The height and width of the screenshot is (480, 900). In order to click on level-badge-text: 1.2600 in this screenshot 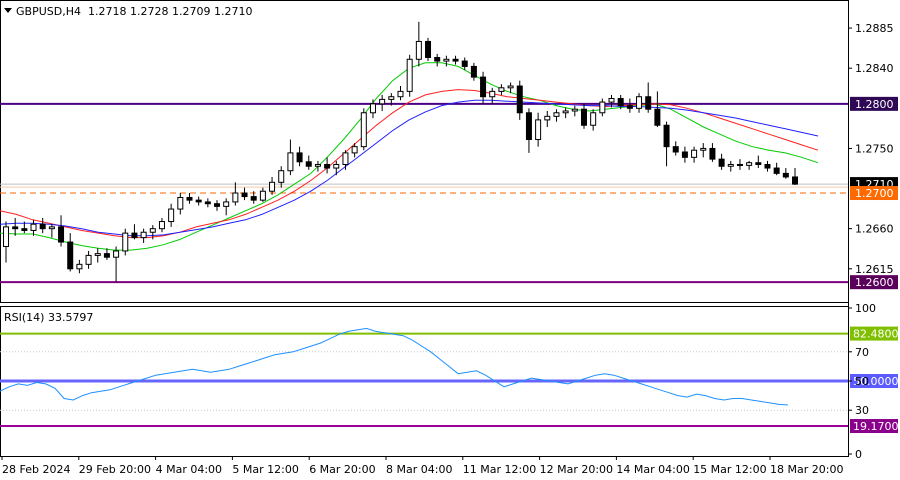, I will do `click(874, 282)`.